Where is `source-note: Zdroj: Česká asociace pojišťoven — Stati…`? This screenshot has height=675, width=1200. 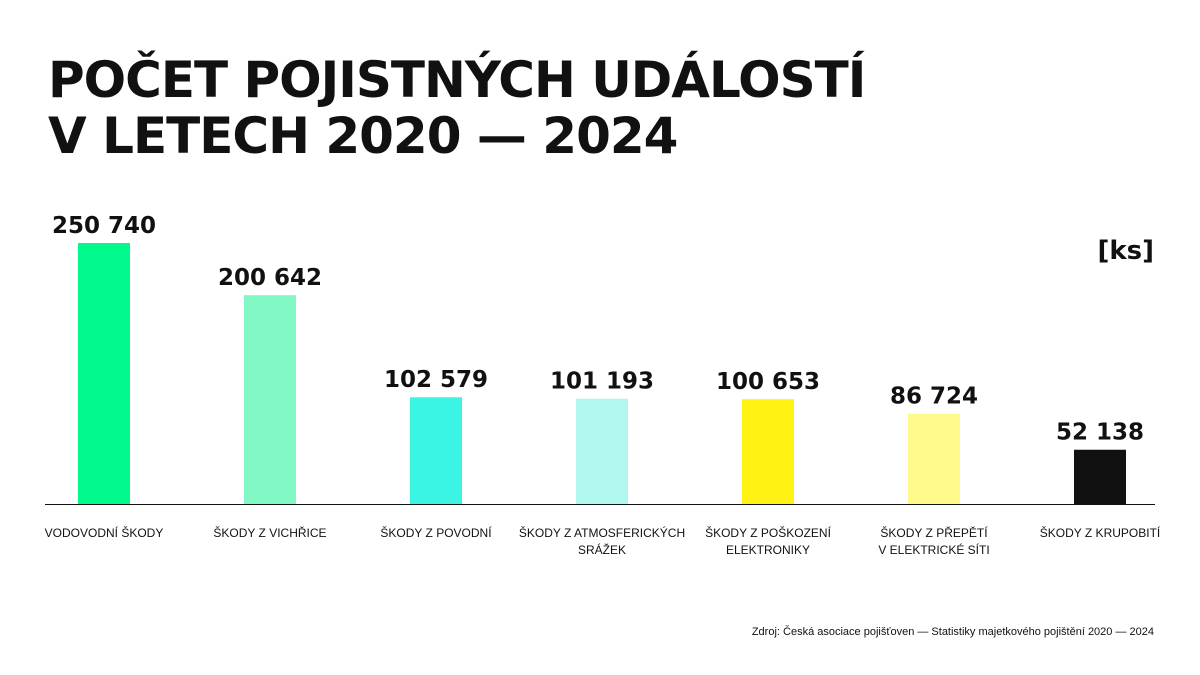 source-note: Zdroj: Česká asociace pojišťoven — Stati… is located at coordinates (952, 632).